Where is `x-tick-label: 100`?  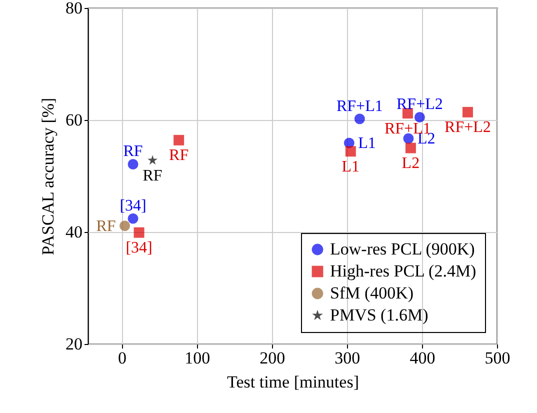 x-tick-label: 100 is located at coordinates (197, 358).